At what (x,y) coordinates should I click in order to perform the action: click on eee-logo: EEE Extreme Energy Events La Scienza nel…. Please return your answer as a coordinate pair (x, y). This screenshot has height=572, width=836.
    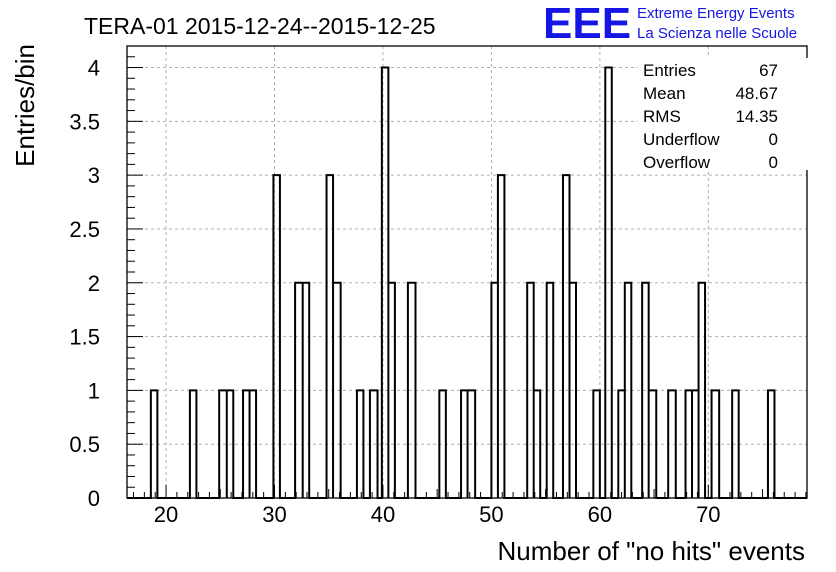
    Looking at the image, I should click on (670, 24).